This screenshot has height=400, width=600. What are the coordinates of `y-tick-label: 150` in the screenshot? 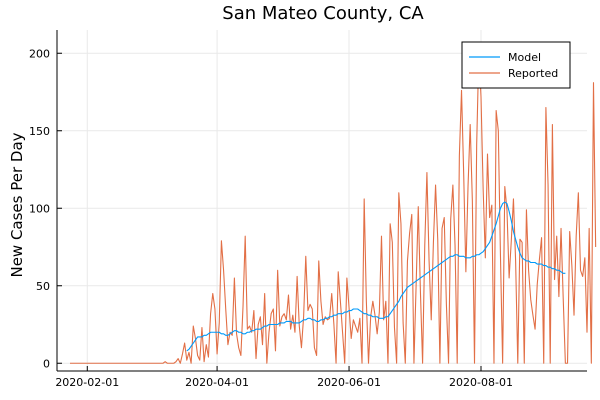 It's located at (39, 131).